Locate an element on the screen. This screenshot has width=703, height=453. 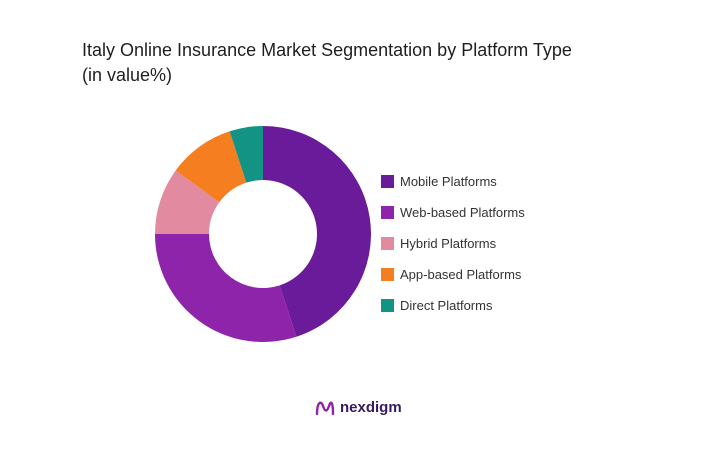
legend-label-mobile: Mobile Platforms is located at coordinates (448, 181).